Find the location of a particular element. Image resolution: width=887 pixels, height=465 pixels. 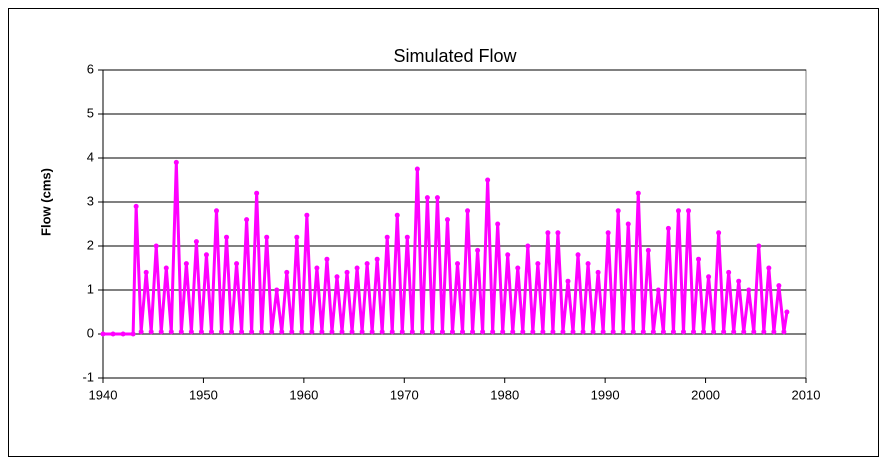

x-tick-label: 2000 is located at coordinates (705, 394).